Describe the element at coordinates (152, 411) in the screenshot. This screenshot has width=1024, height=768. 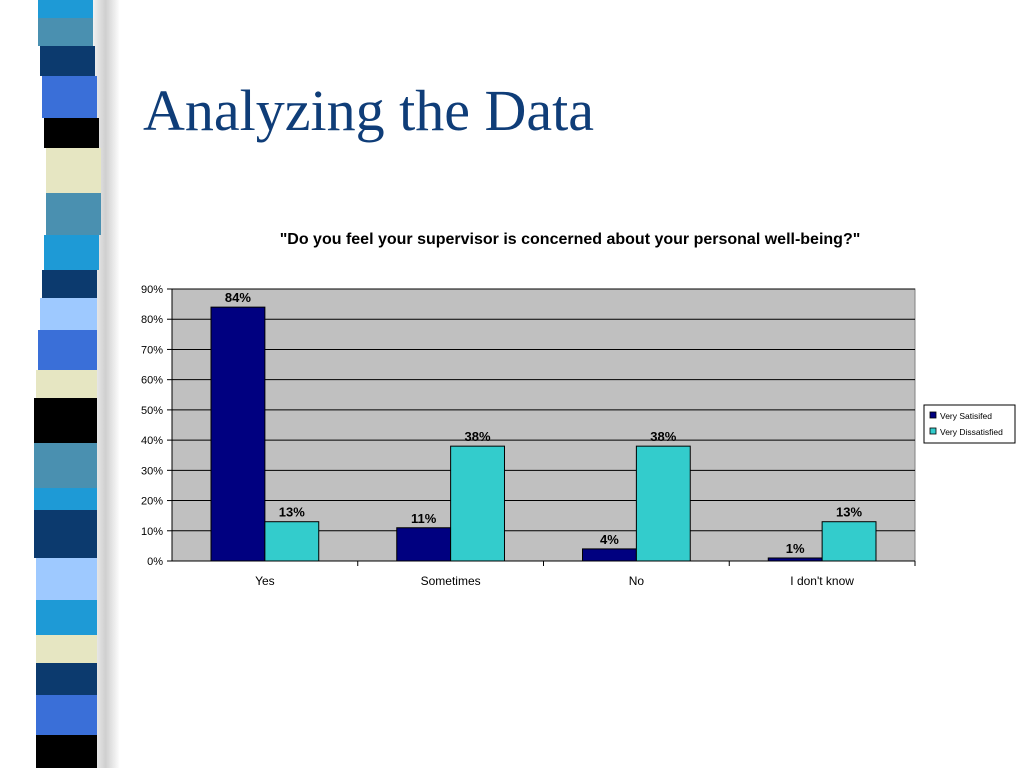
I see `y-tick-label: 50%` at that location.